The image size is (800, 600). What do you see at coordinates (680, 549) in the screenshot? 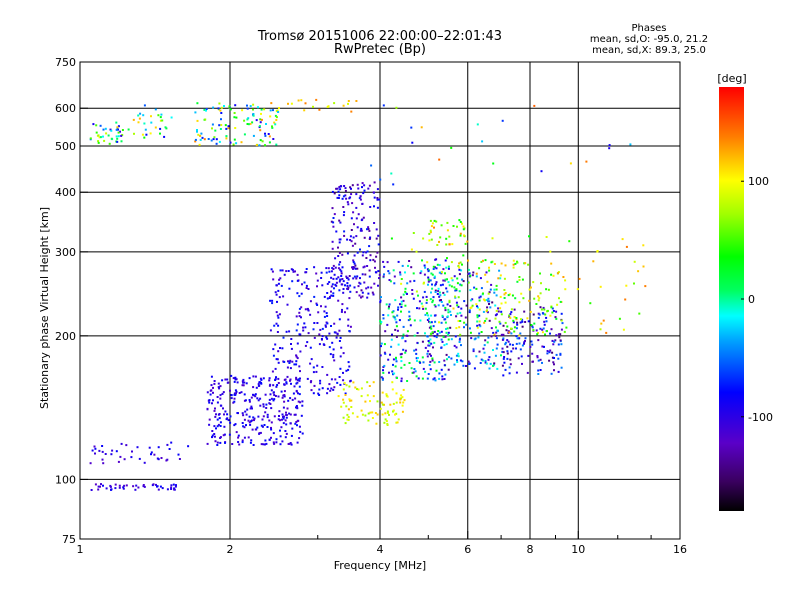
I see `x-tick-label: 16` at bounding box center [680, 549].